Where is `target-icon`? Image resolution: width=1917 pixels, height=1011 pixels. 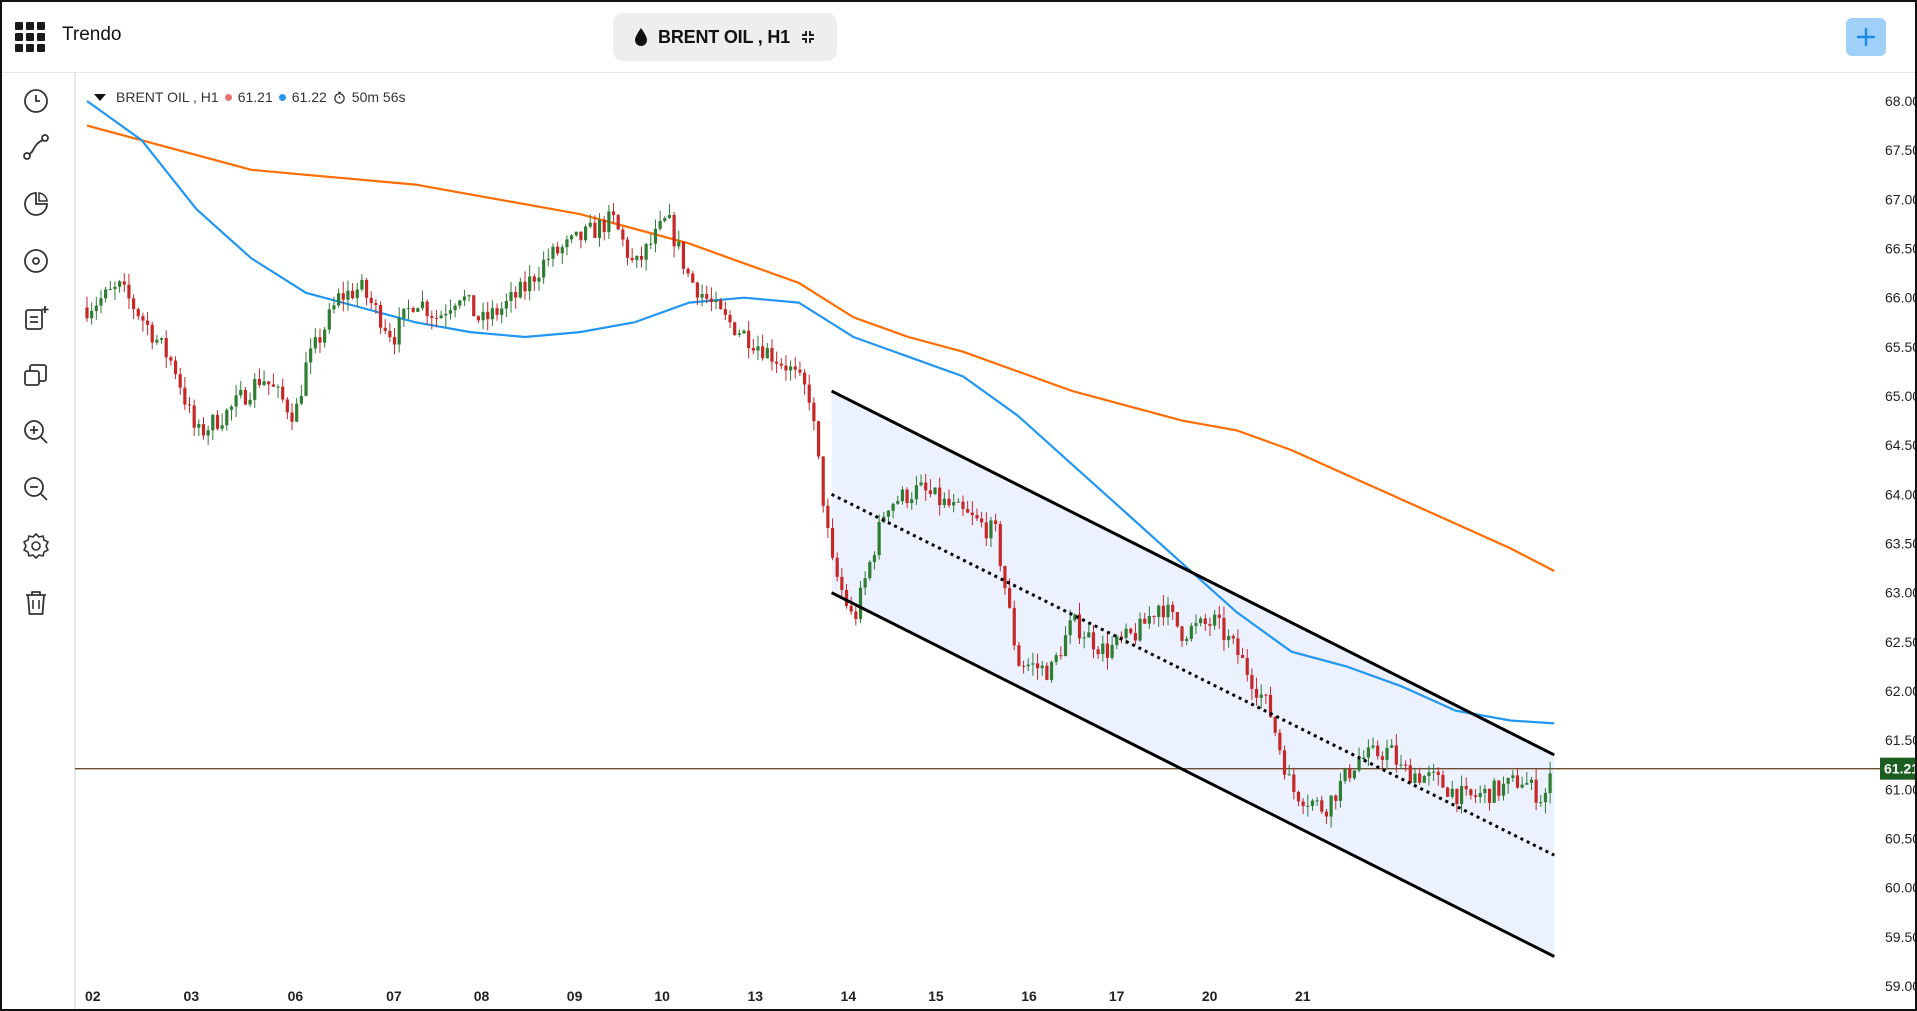
target-icon is located at coordinates (36, 261).